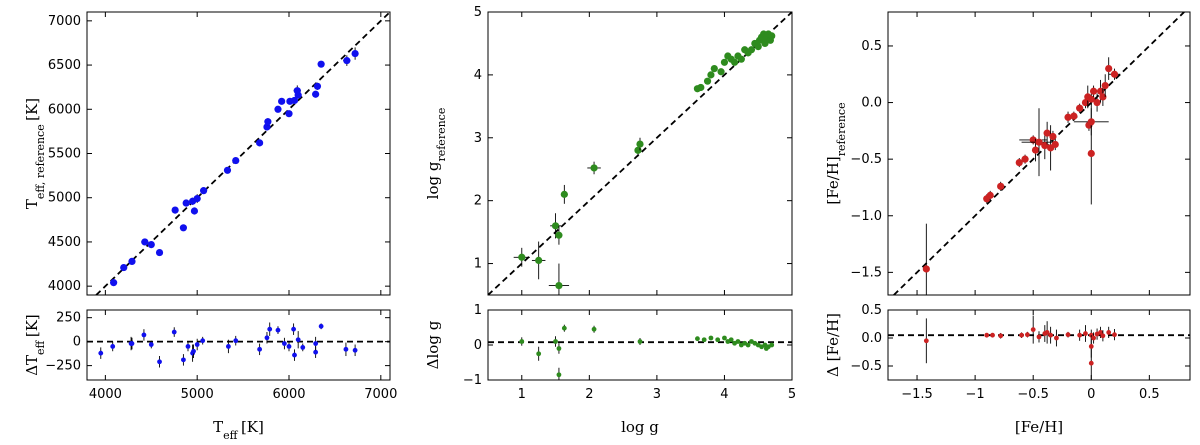  I want to click on x-tick-label: 0.5, so click(1149, 394).